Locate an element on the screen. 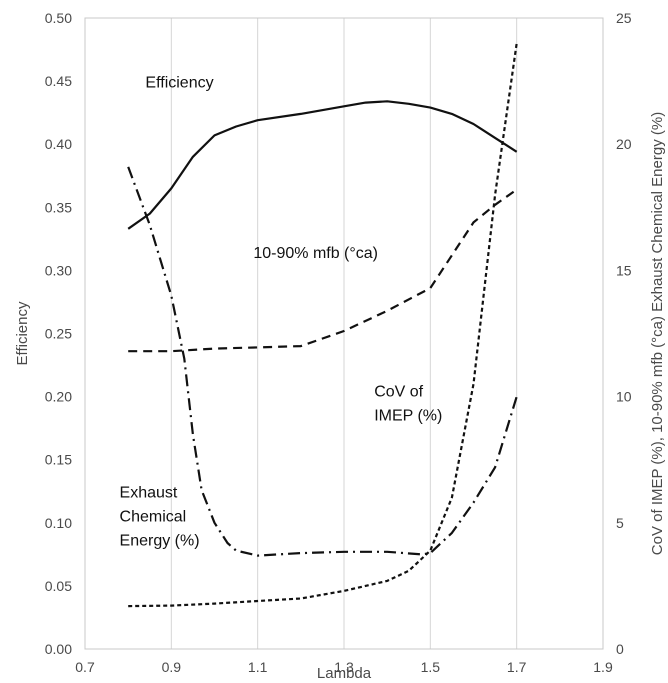 Image resolution: width=668 pixels, height=683 pixels. annotation-line: 10-90% mfb (°ca) is located at coordinates (315, 253).